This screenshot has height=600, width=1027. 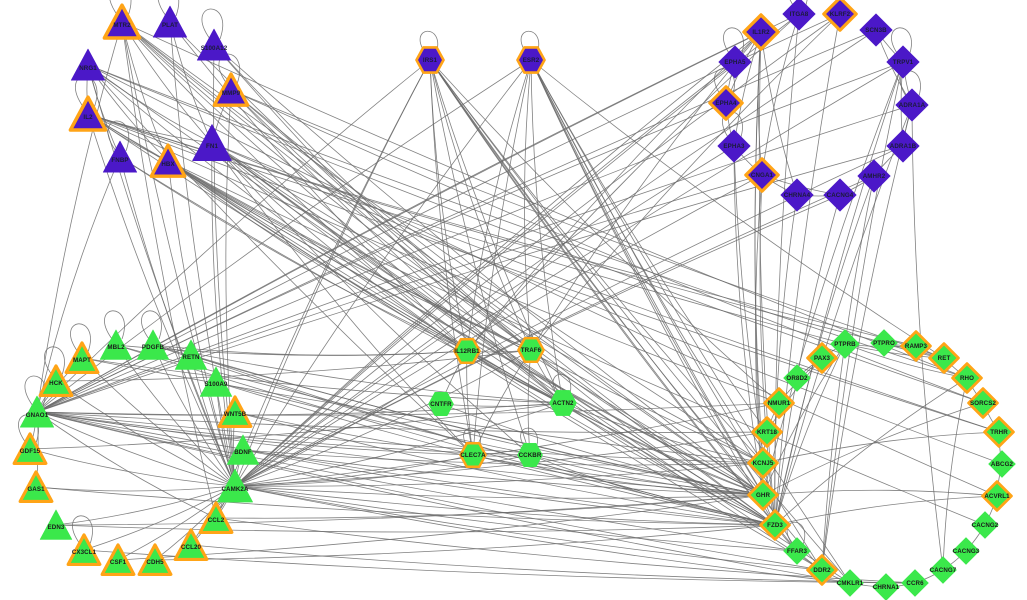 What do you see at coordinates (467, 351) in the screenshot?
I see `node-il12rb1: IL12RB1` at bounding box center [467, 351].